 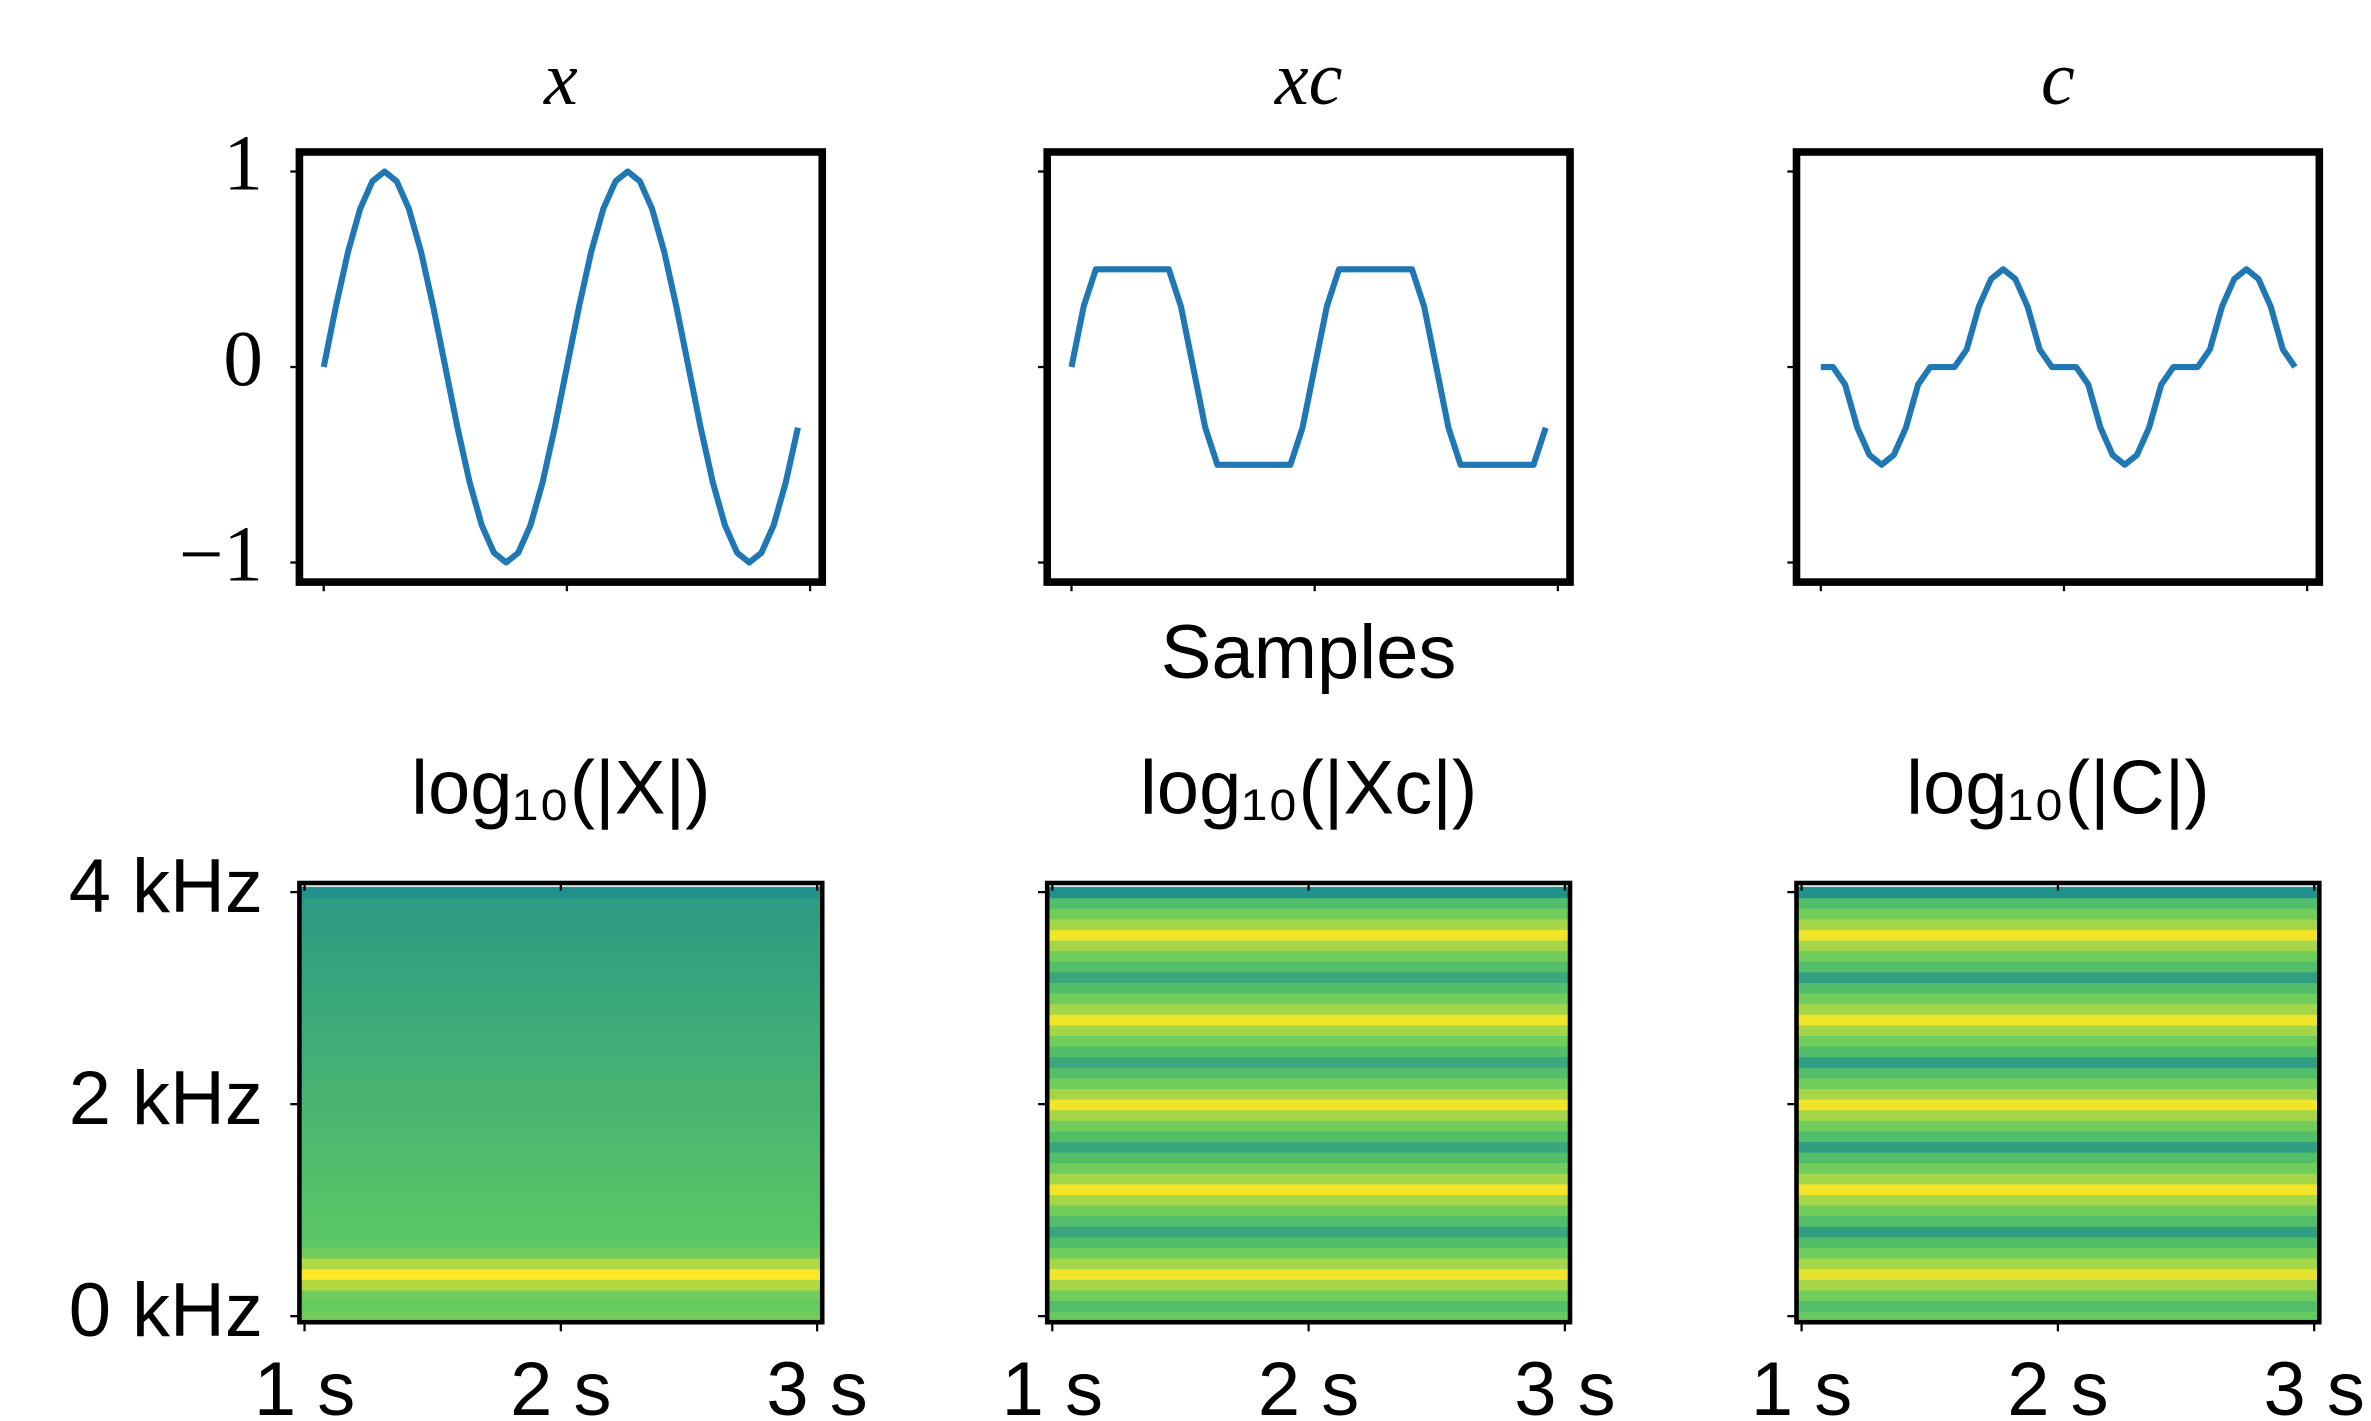 What do you see at coordinates (166, 886) in the screenshot?
I see `y-tick-label: 4 kHz` at bounding box center [166, 886].